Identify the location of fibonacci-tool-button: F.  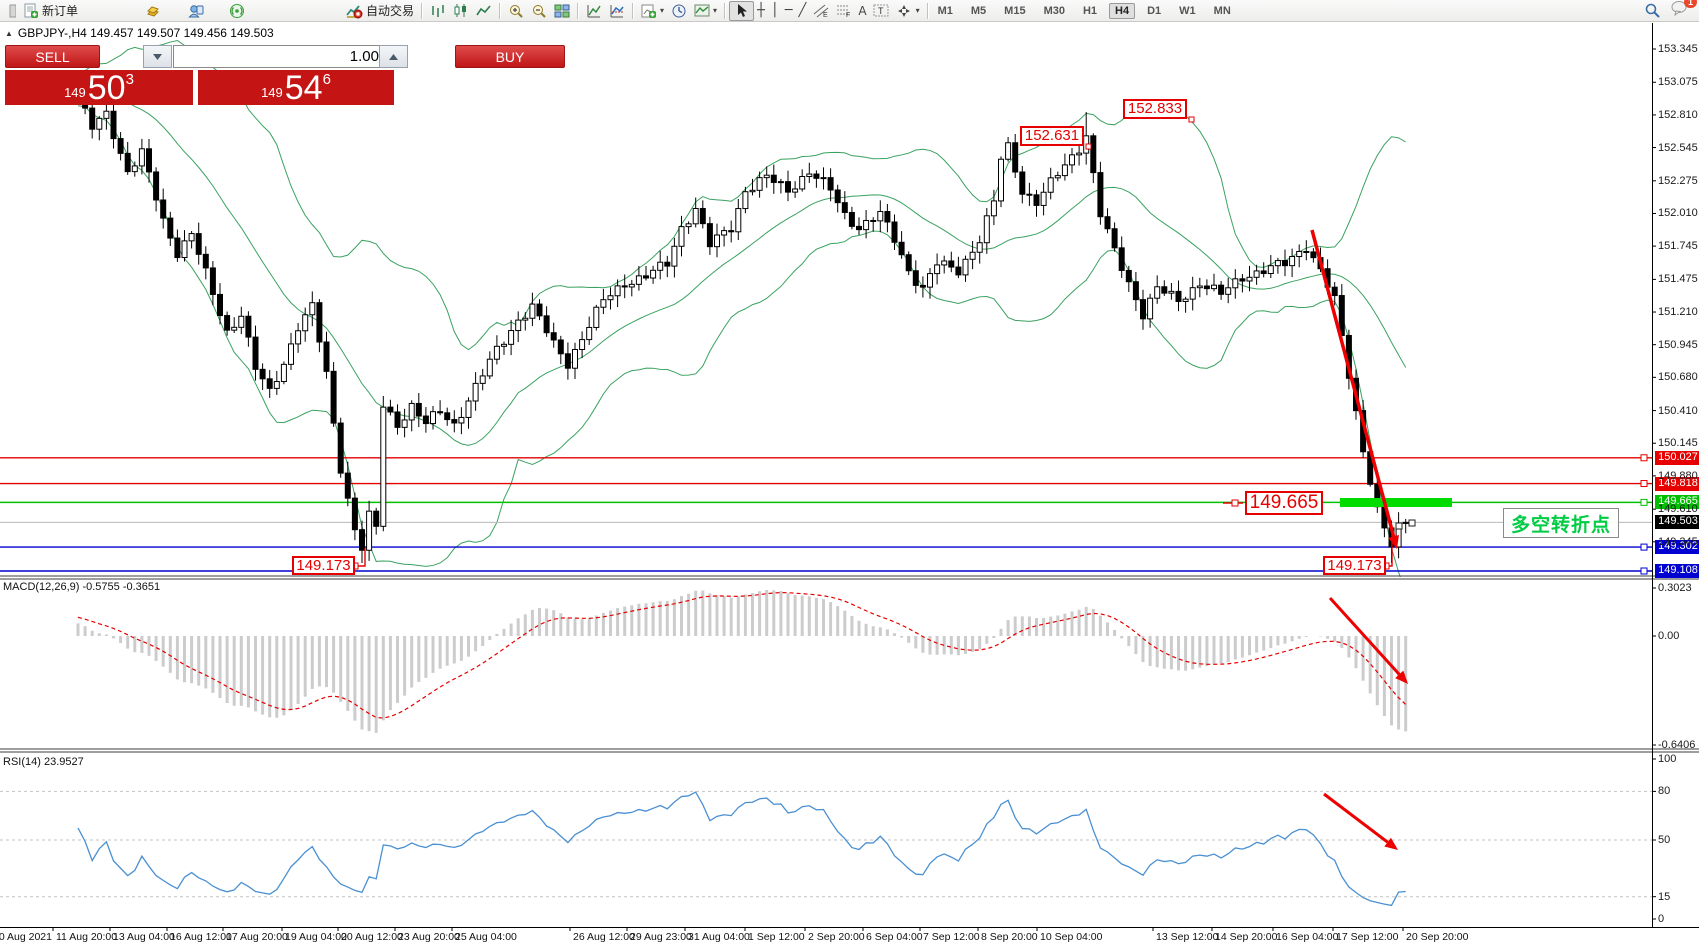
(843, 11).